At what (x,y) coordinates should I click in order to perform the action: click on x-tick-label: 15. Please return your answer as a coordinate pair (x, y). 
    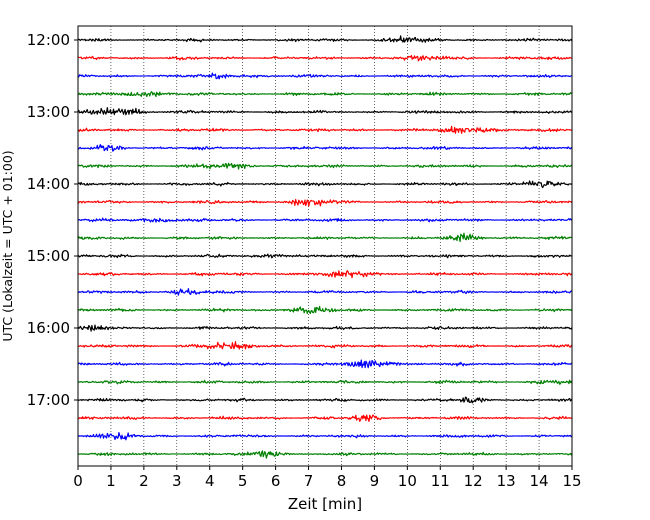
    Looking at the image, I should click on (571, 481).